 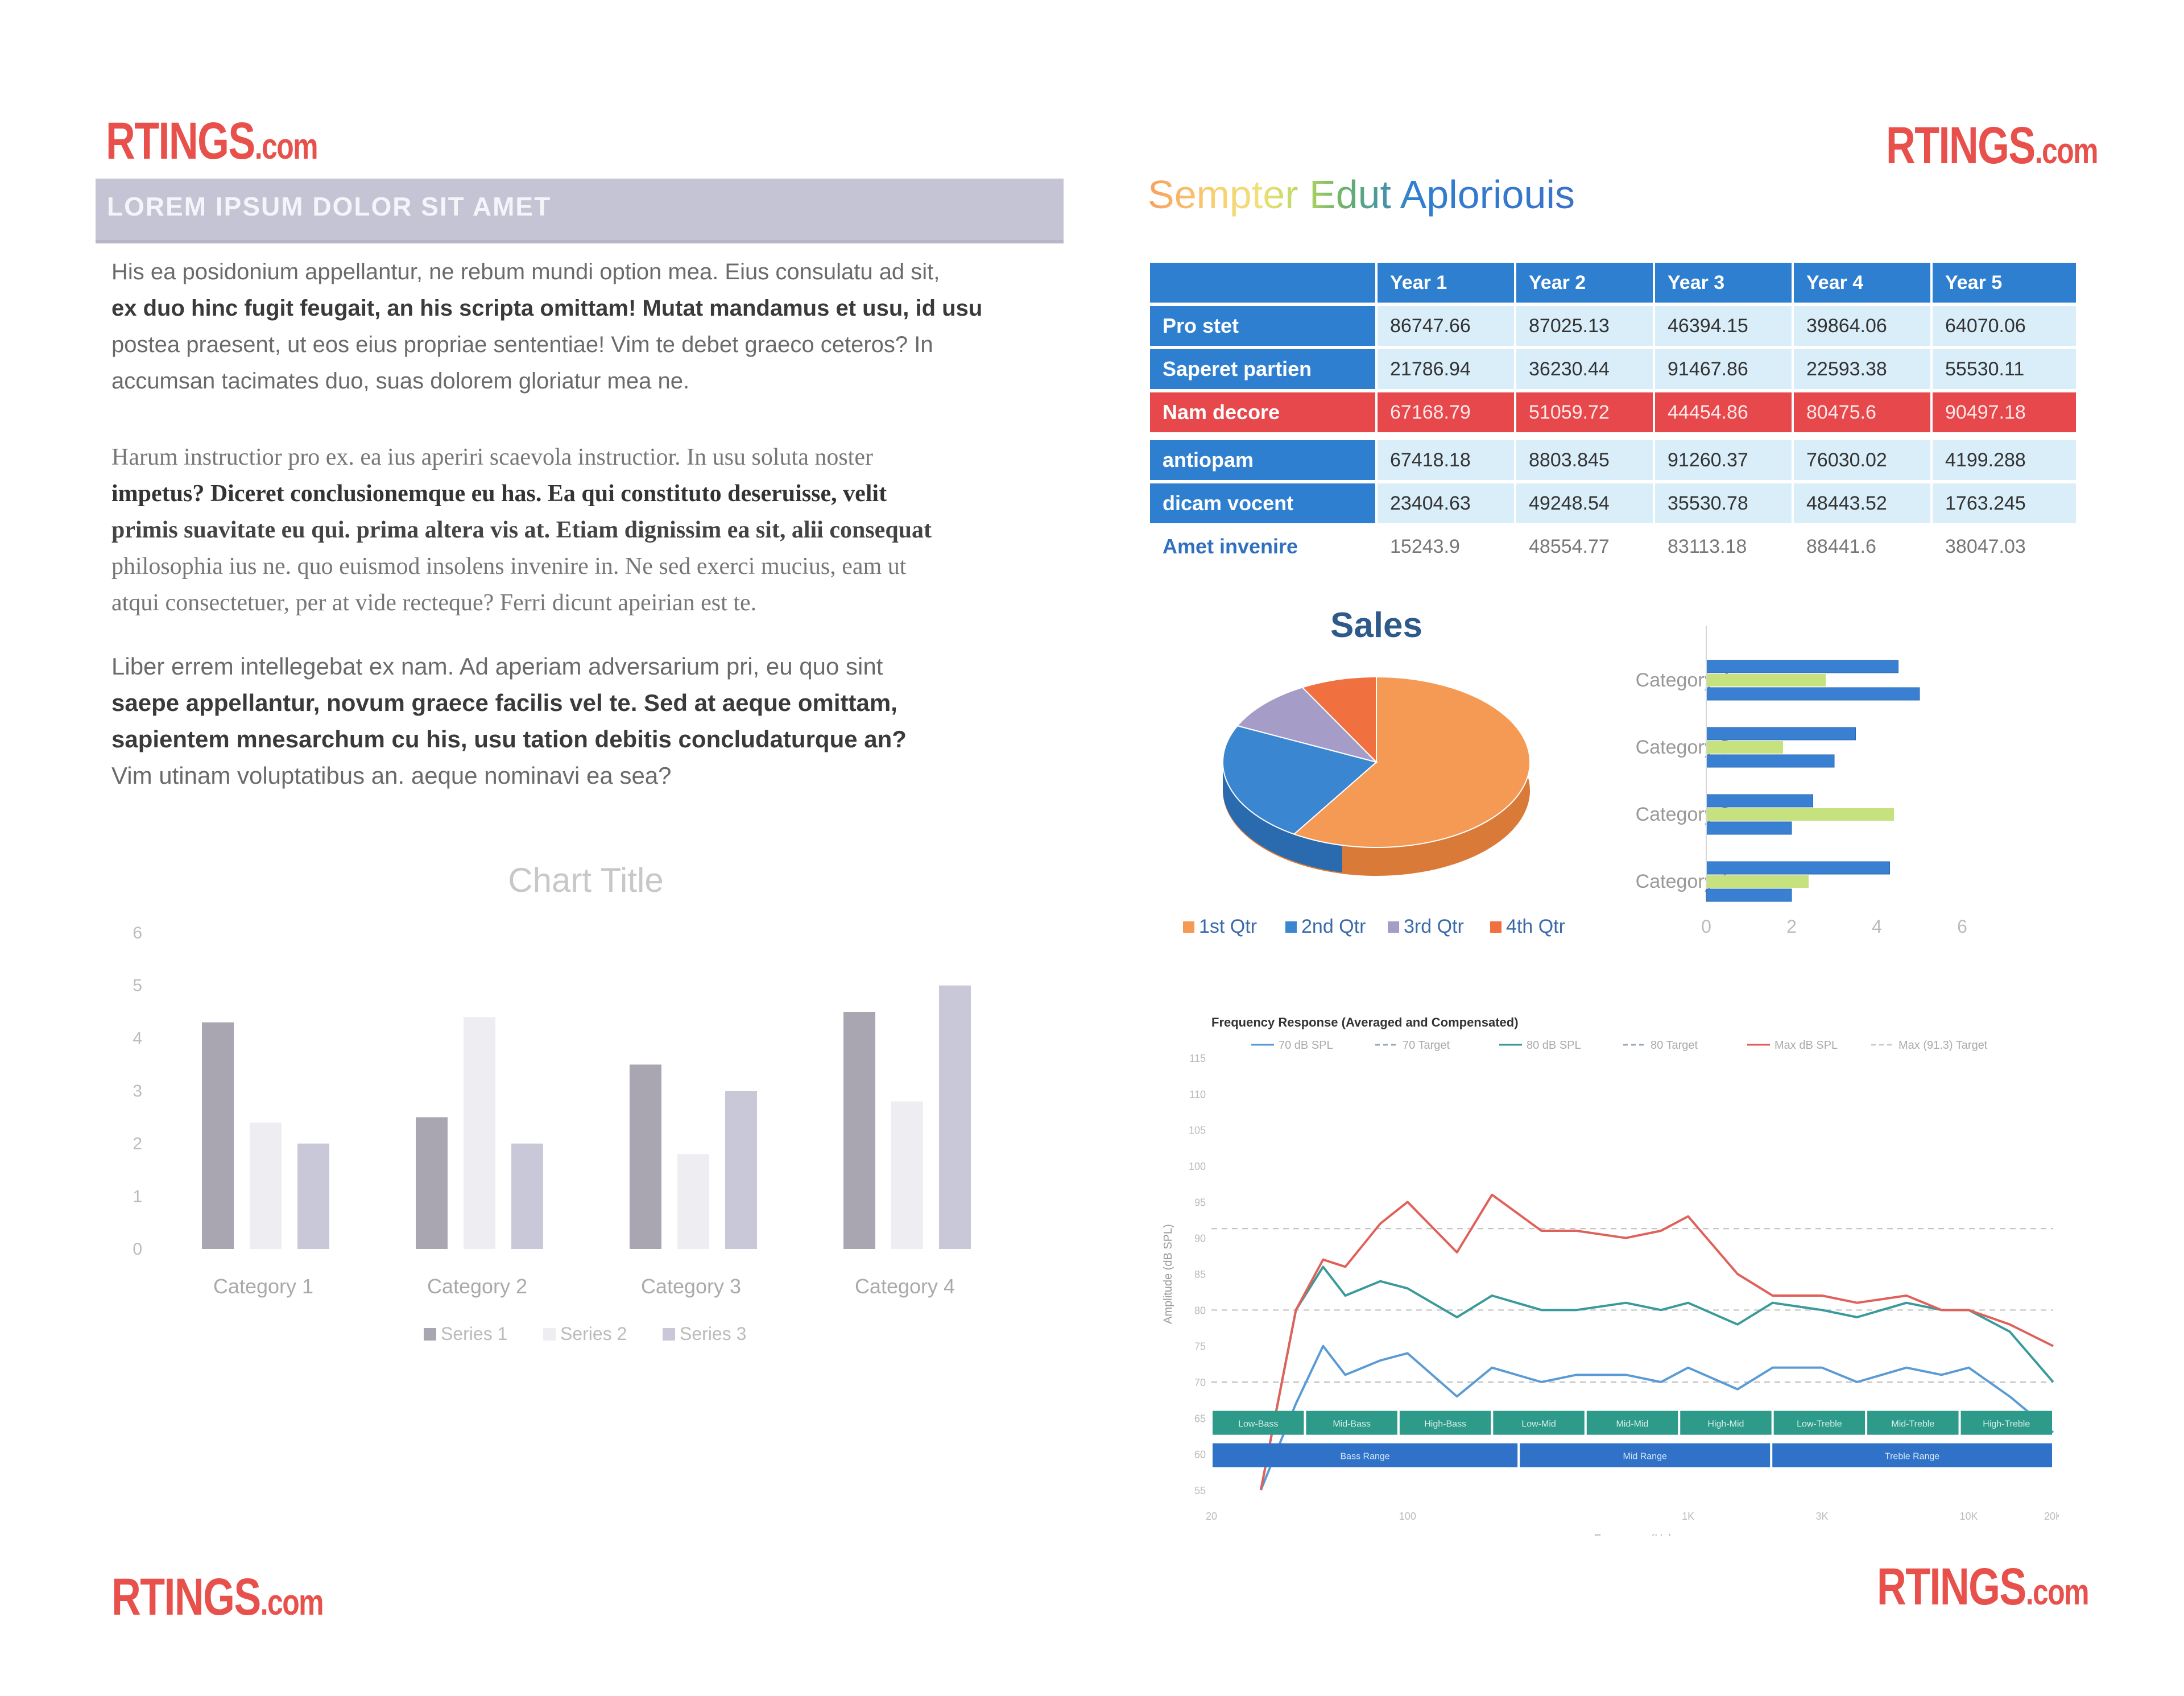 I want to click on table-row-label: Amet invenire, so click(x=1264, y=546).